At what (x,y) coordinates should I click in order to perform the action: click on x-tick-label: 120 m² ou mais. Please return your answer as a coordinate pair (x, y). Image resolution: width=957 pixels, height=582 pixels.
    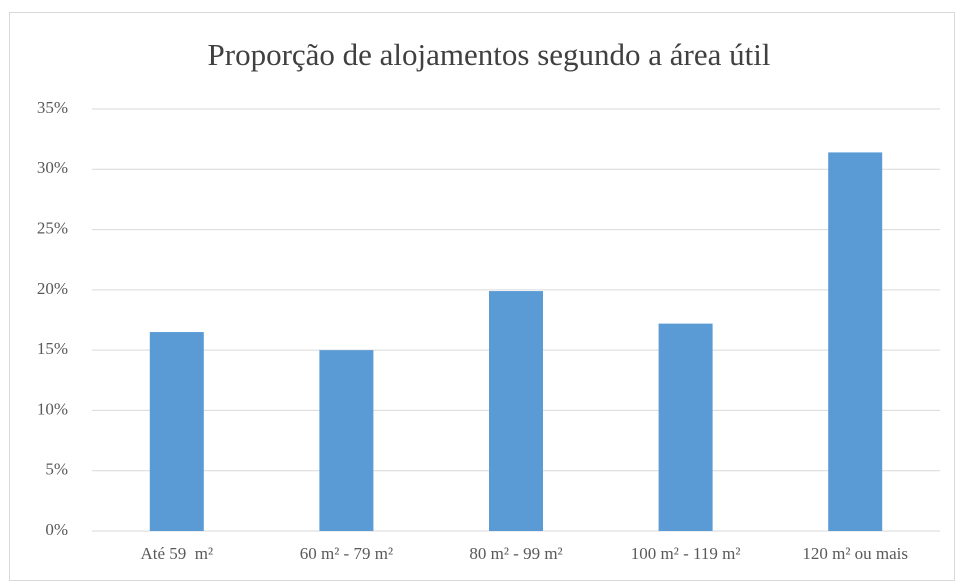
    Looking at the image, I should click on (855, 553).